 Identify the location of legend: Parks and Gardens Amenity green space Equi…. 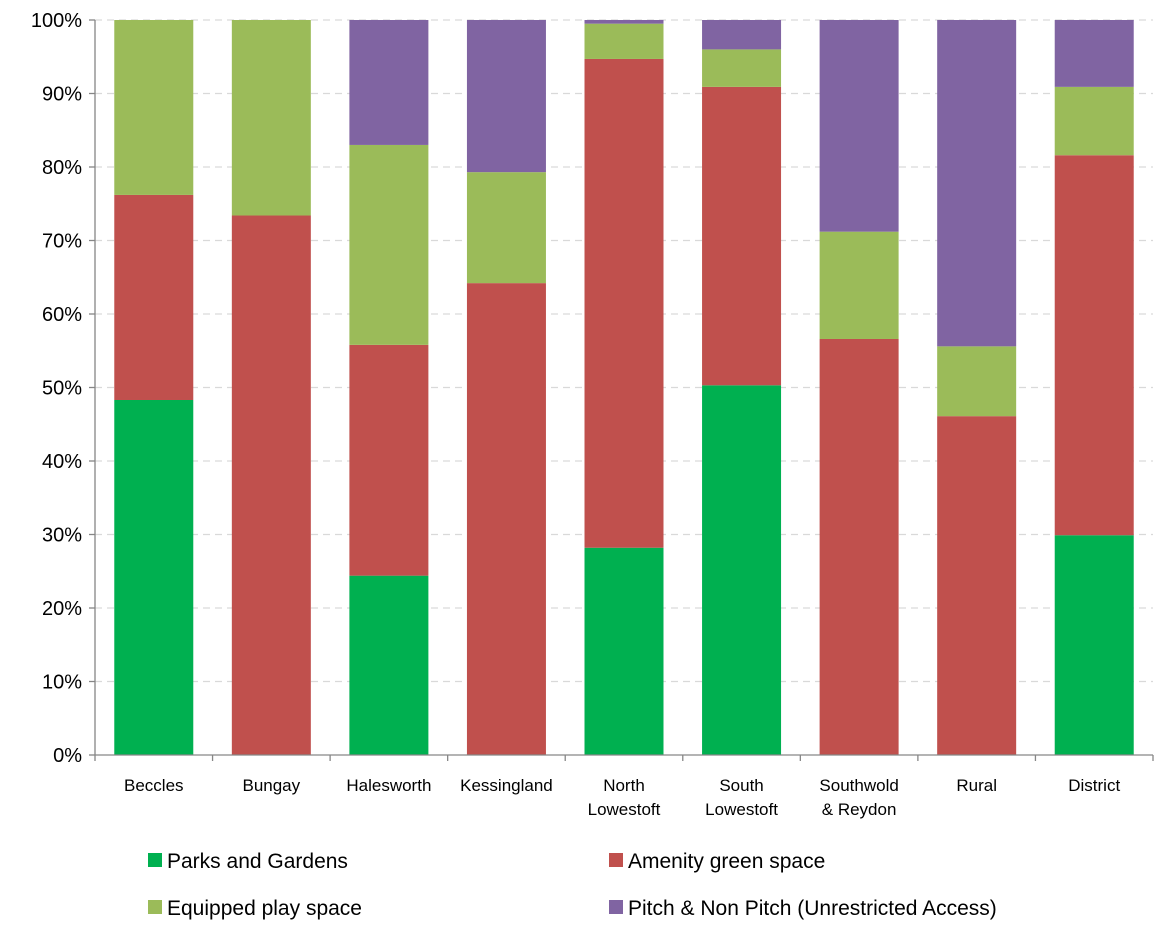
(572, 885).